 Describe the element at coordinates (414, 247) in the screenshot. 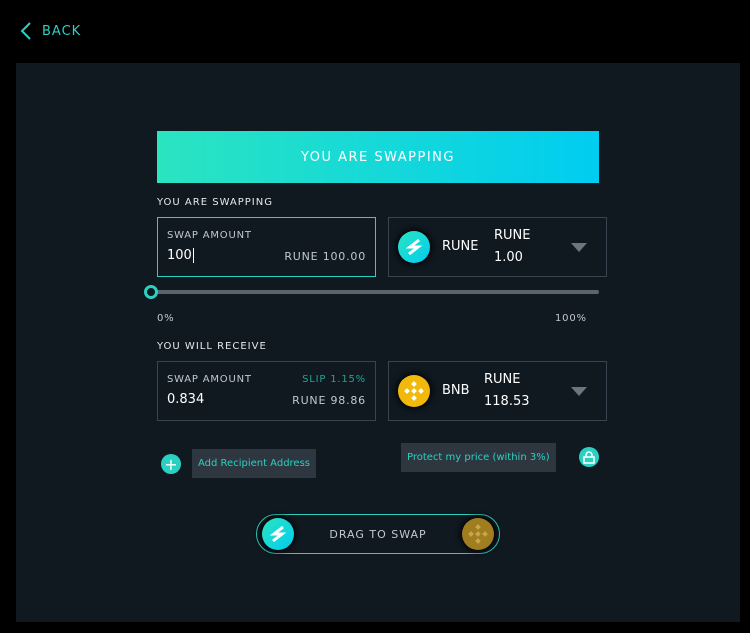

I see `rune-coin-icon` at that location.